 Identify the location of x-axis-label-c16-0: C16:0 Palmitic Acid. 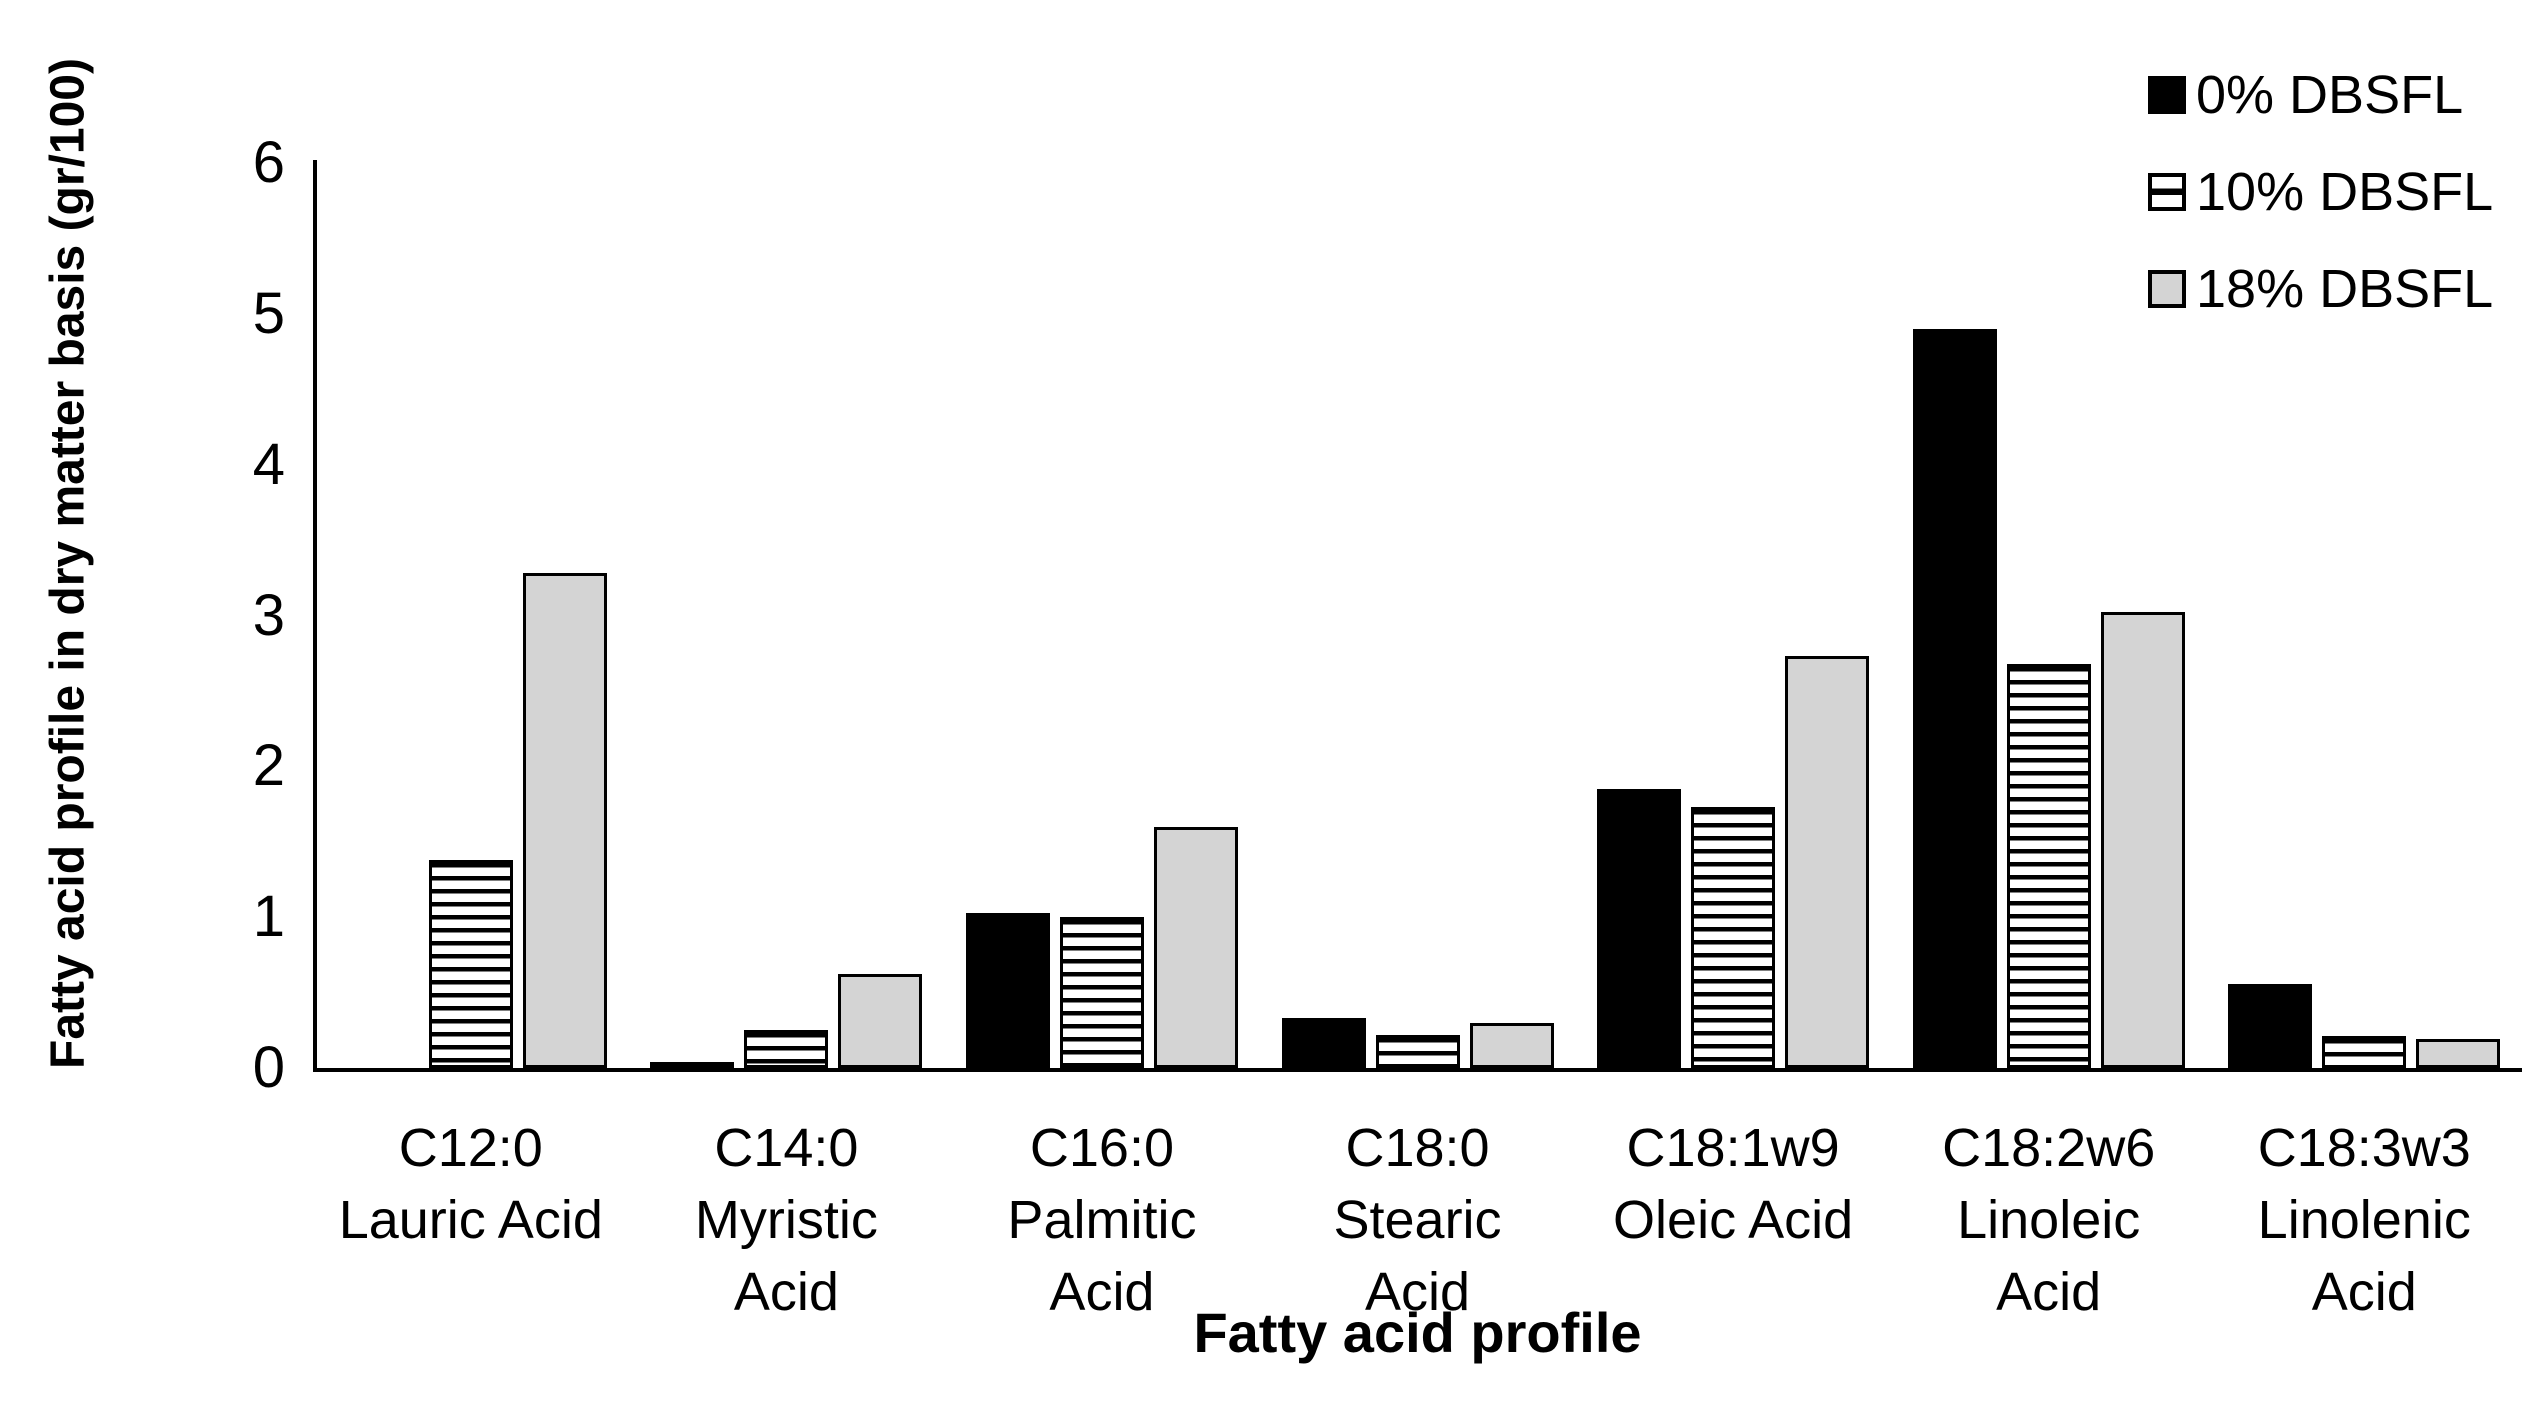
(1102, 1220).